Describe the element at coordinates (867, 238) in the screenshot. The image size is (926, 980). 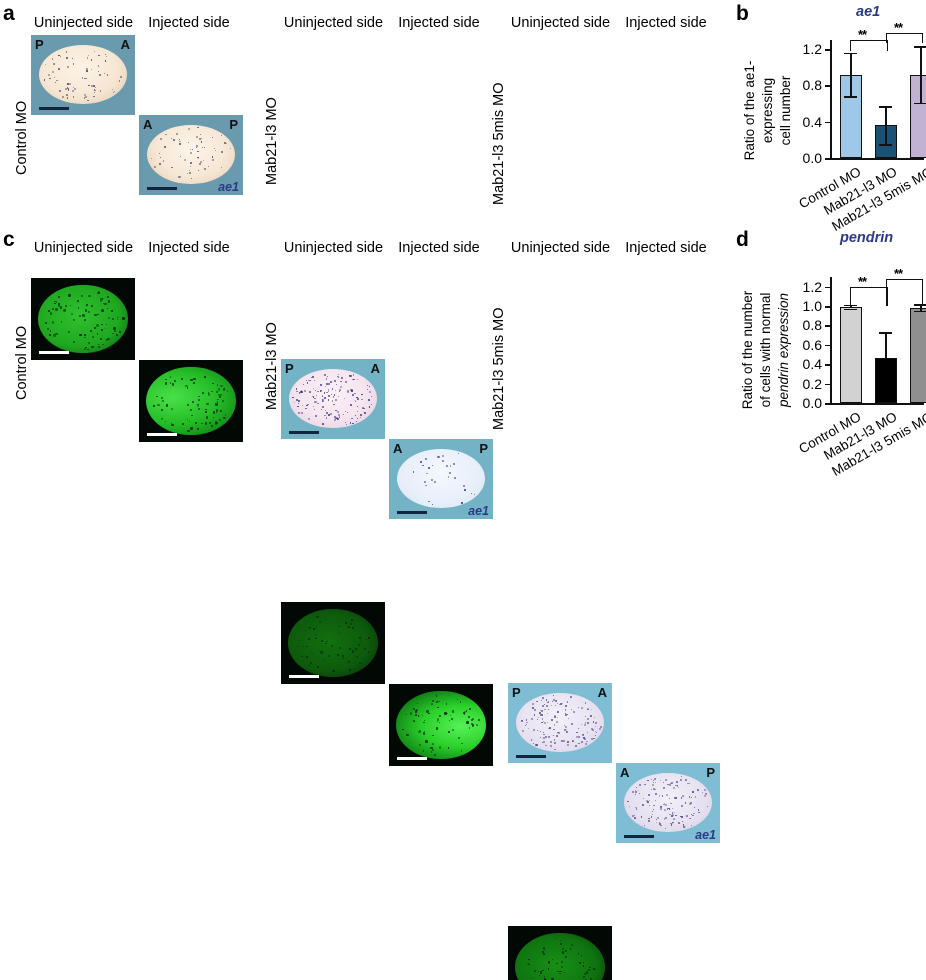
I see `chart-title-pendrin: pendrin` at that location.